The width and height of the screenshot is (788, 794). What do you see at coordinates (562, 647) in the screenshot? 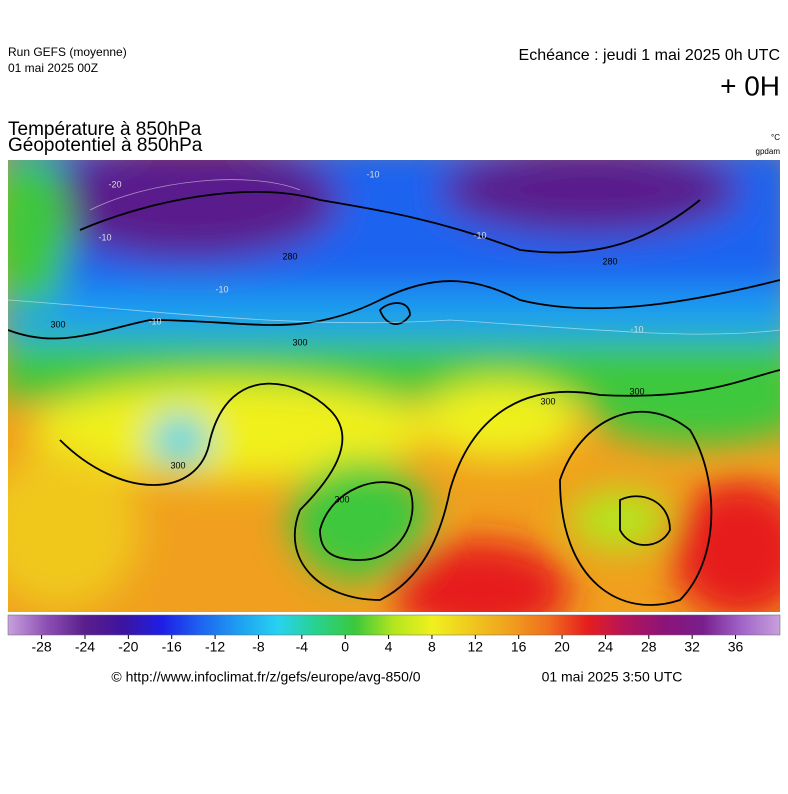
I see `colorbar-tick-label: 20` at bounding box center [562, 647].